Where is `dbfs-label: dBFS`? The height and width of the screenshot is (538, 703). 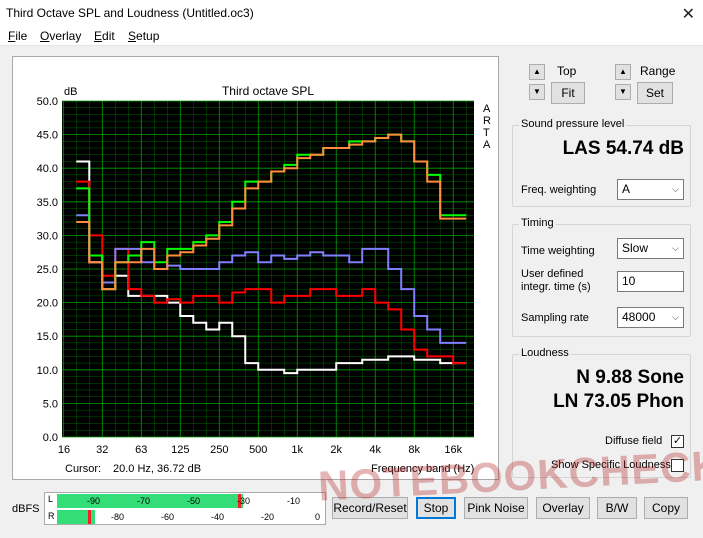
dbfs-label: dBFS is located at coordinates (26, 509).